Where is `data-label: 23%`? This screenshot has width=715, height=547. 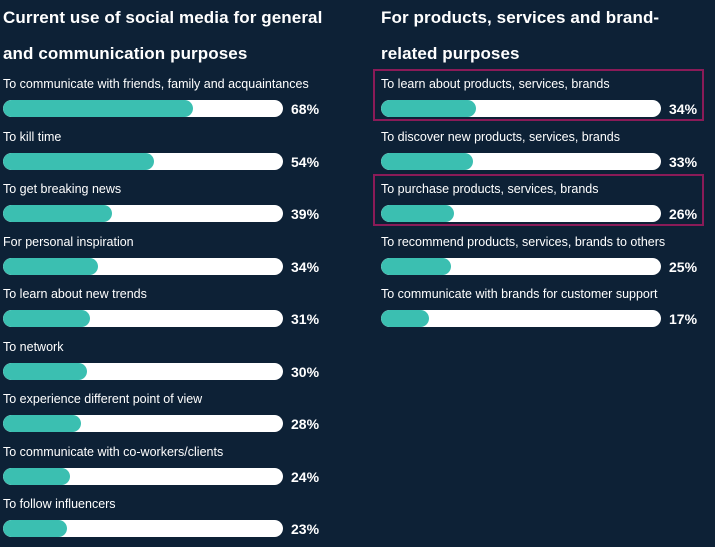 data-label: 23% is located at coordinates (305, 529).